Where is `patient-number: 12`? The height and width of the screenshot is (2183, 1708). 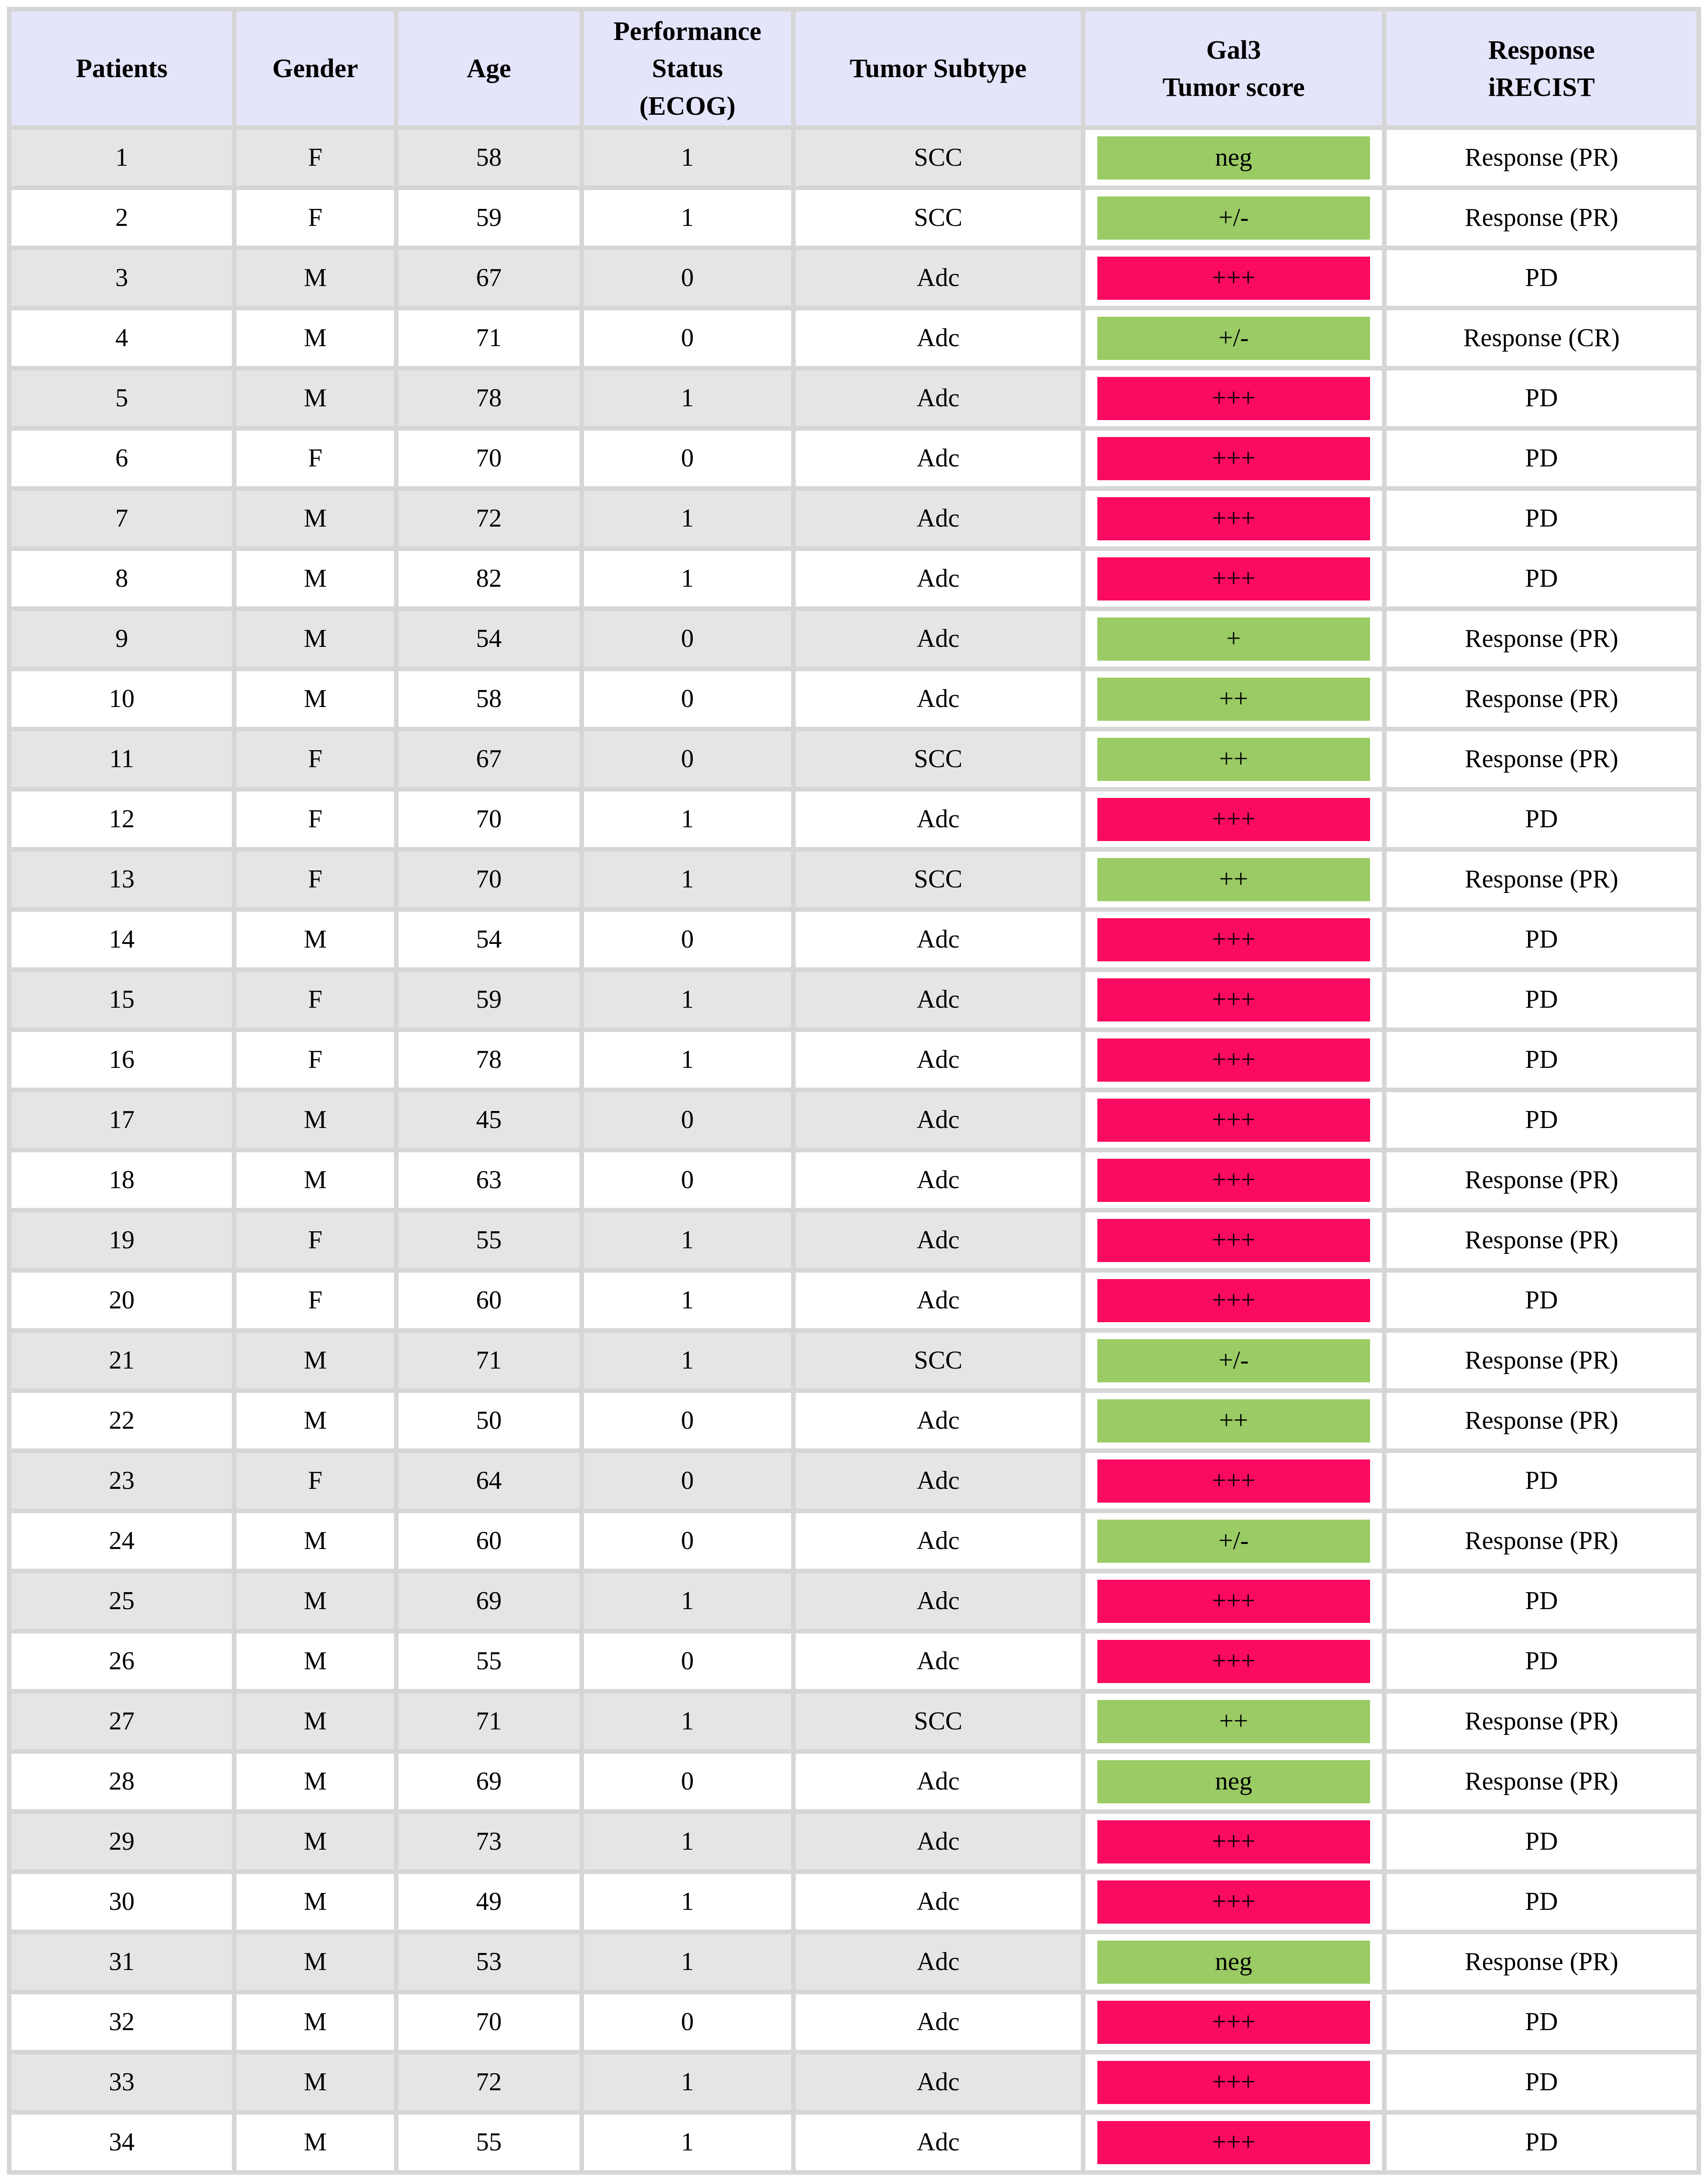 patient-number: 12 is located at coordinates (122, 818).